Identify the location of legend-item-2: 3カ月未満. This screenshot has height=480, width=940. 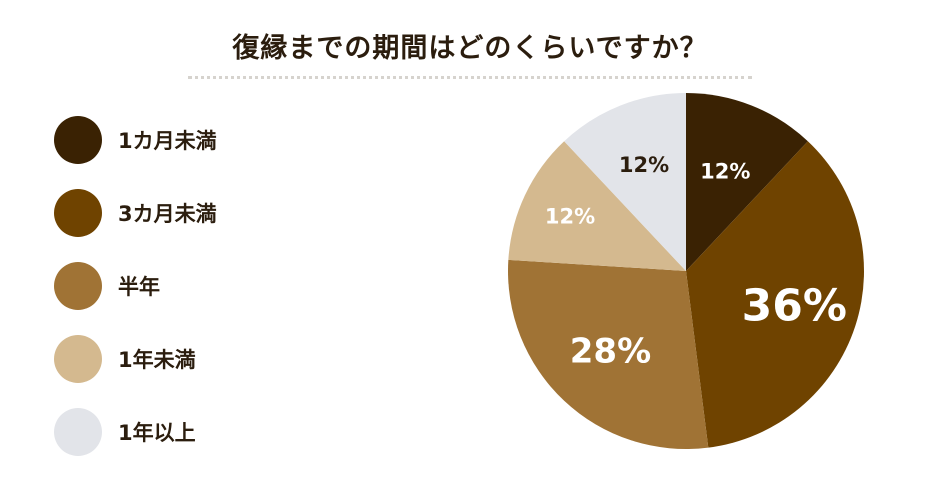
(135, 213).